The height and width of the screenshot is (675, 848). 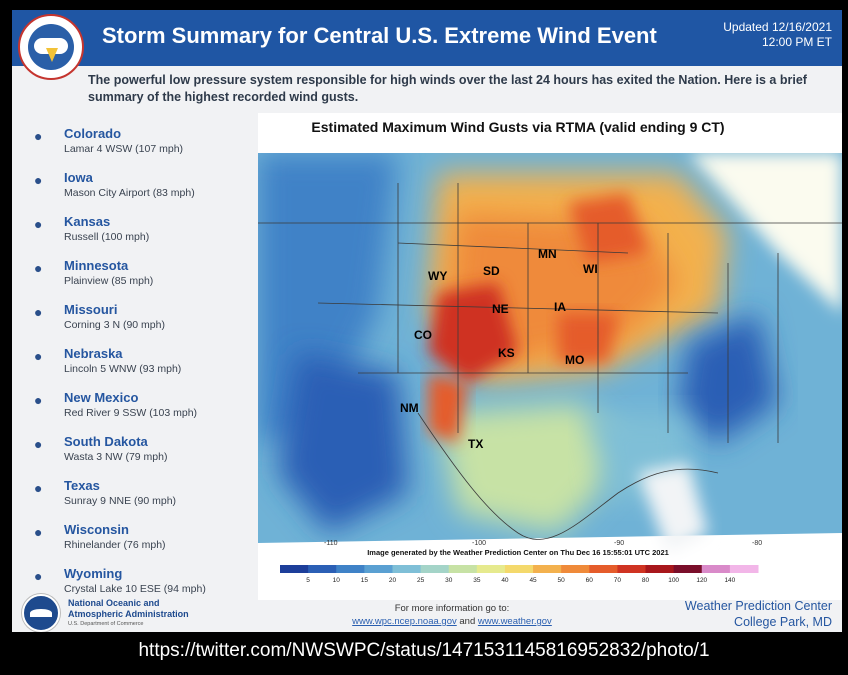 I want to click on header-banner, so click(x=427, y=38).